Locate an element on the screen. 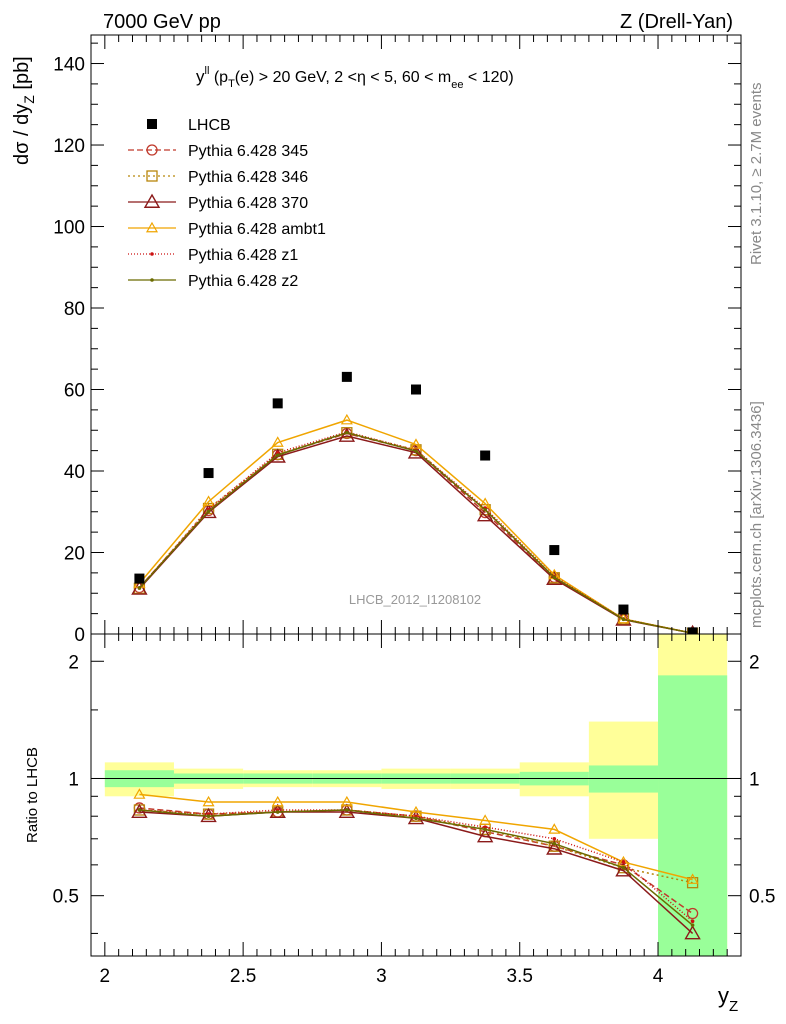 This screenshot has width=786, height=1024. legend-label-1: Pythia 6.428 346 is located at coordinates (248, 177).